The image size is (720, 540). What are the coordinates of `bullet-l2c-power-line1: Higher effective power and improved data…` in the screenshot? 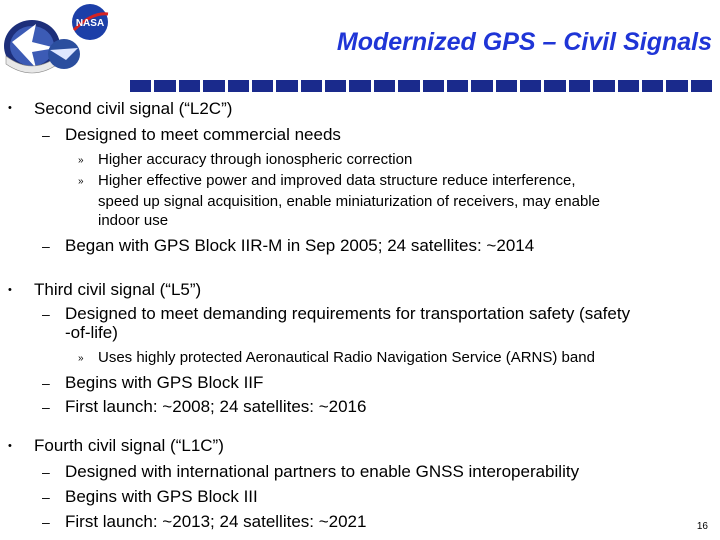 It's located at (337, 180).